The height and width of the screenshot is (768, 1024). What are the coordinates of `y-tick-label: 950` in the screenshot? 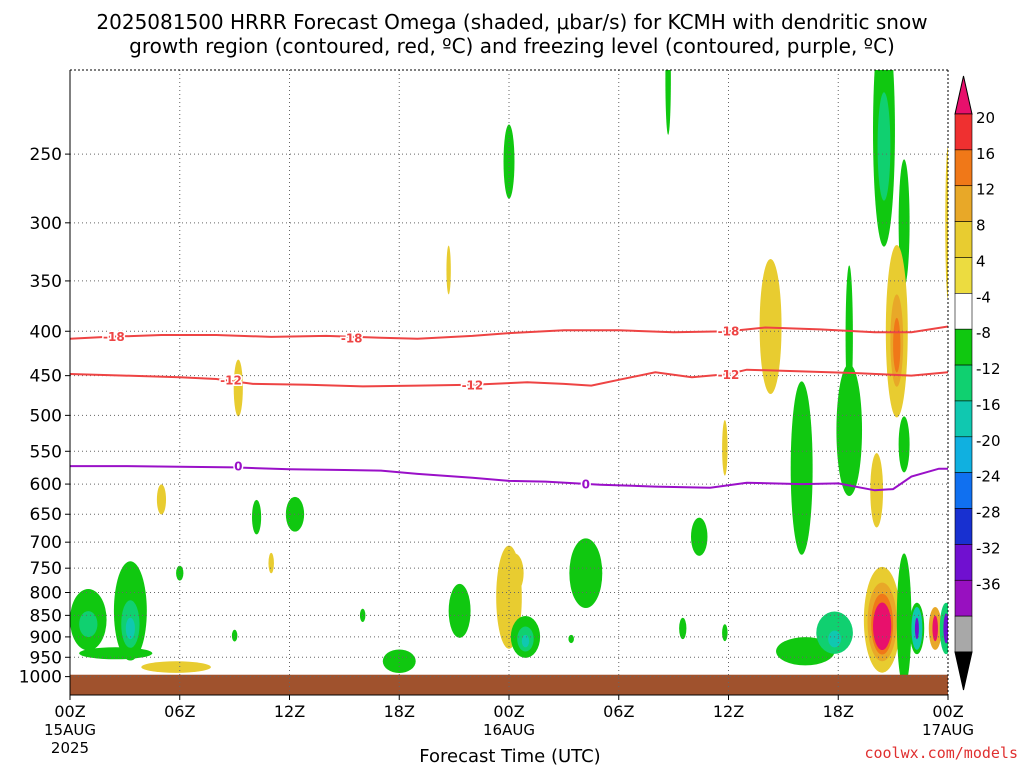 It's located at (46, 658).